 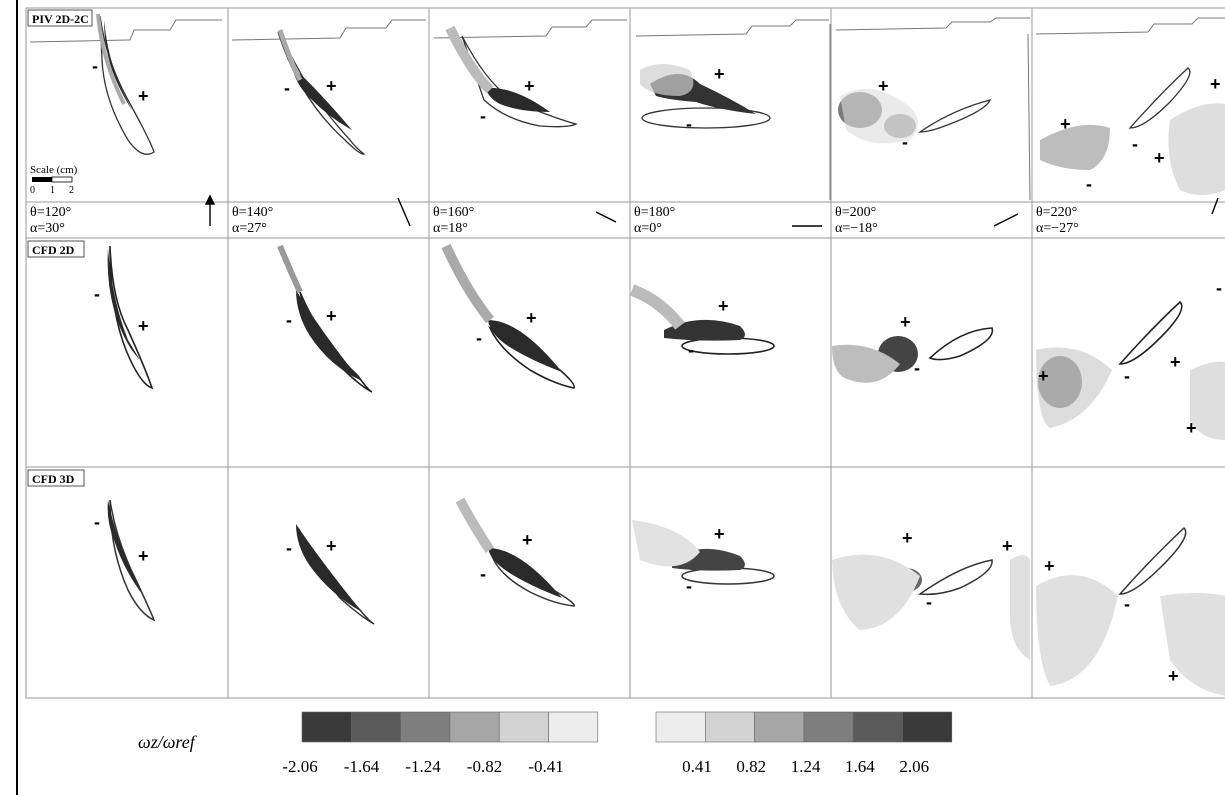 I want to click on colorbar-positive-ticks: 0.41 0.82 1.24 1.64 2.06, so click(x=805, y=766).